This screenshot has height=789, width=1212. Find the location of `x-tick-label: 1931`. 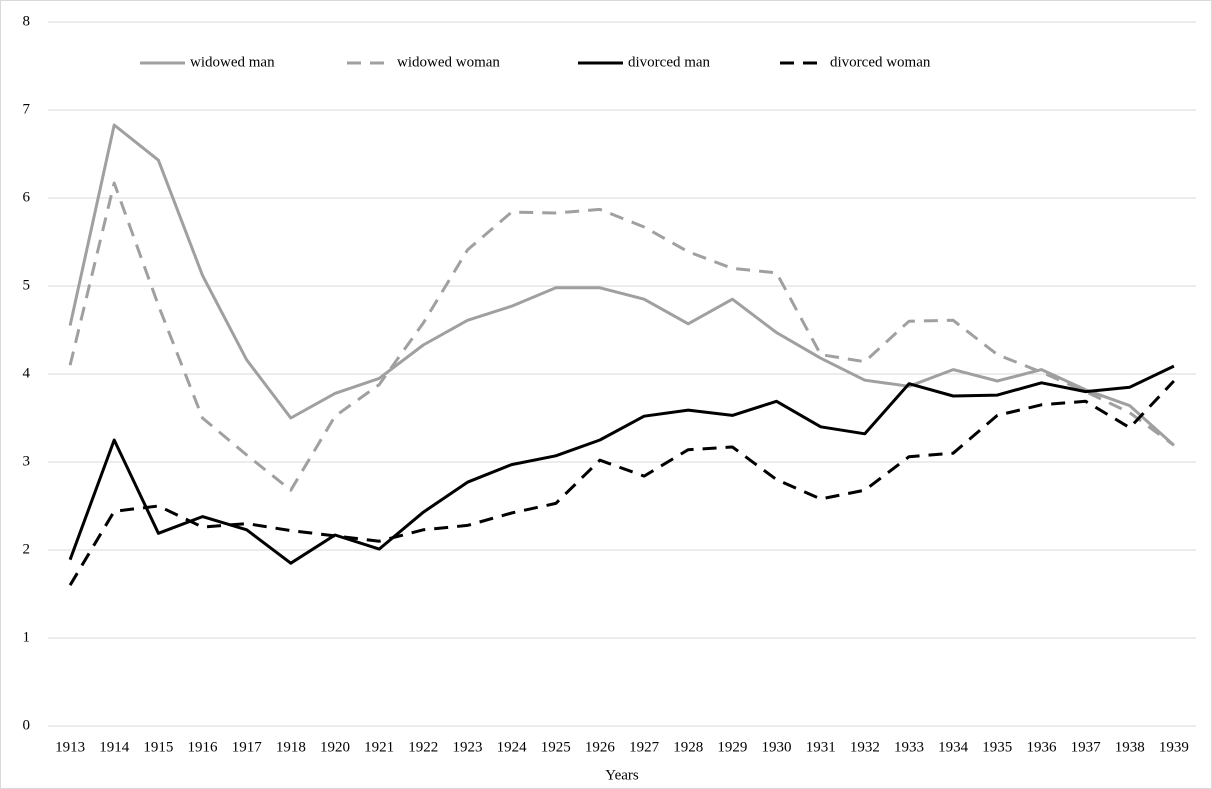

x-tick-label: 1931 is located at coordinates (821, 747).